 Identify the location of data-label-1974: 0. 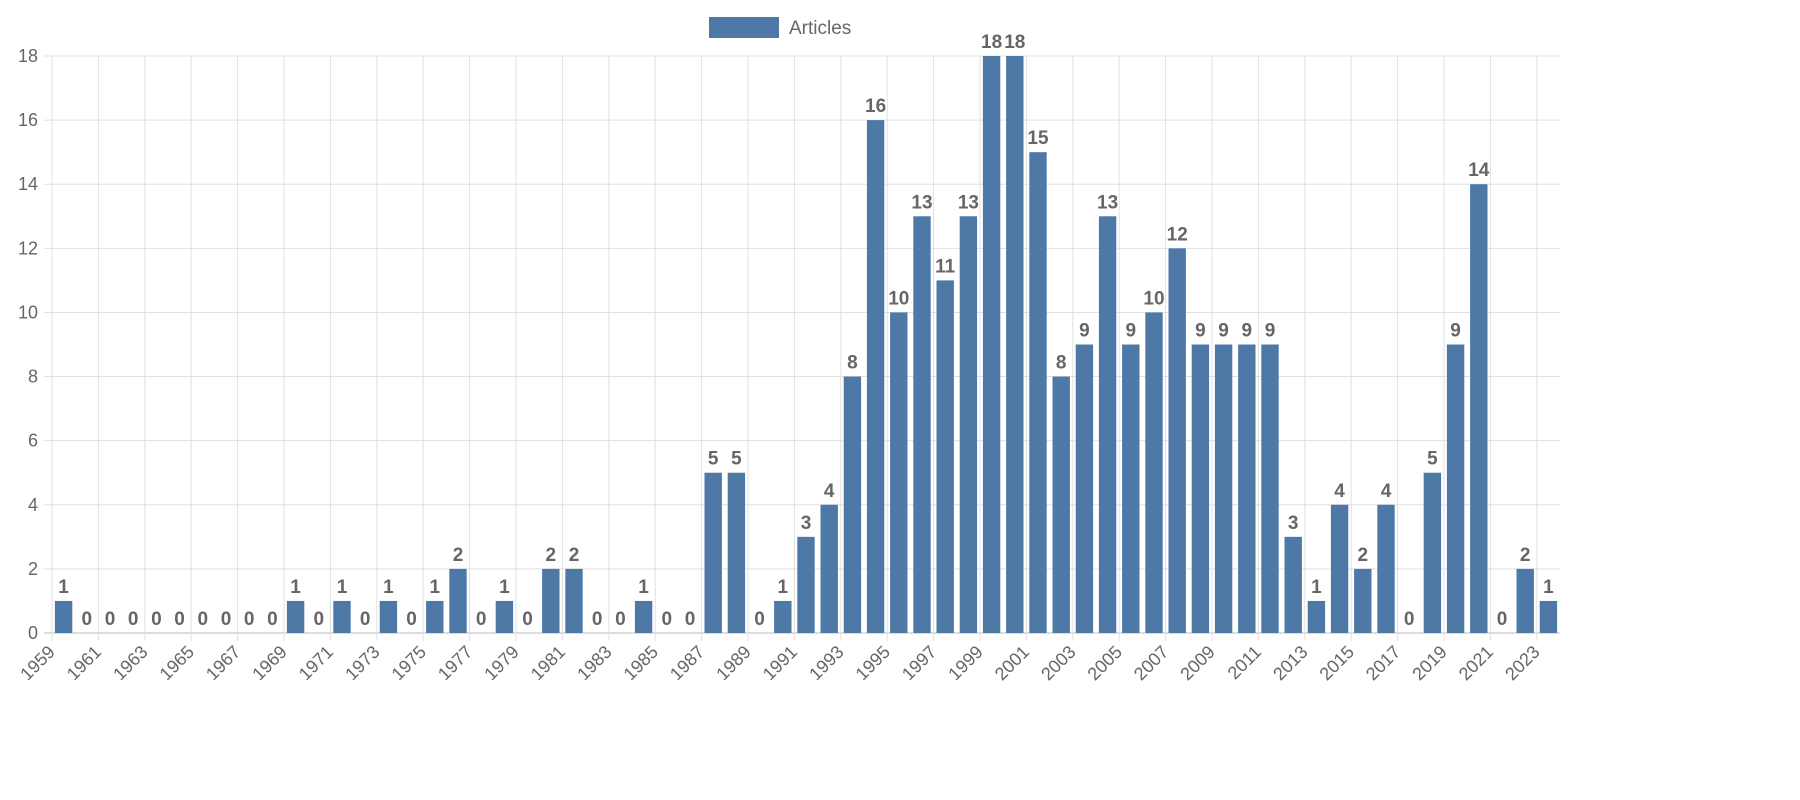
(411, 619).